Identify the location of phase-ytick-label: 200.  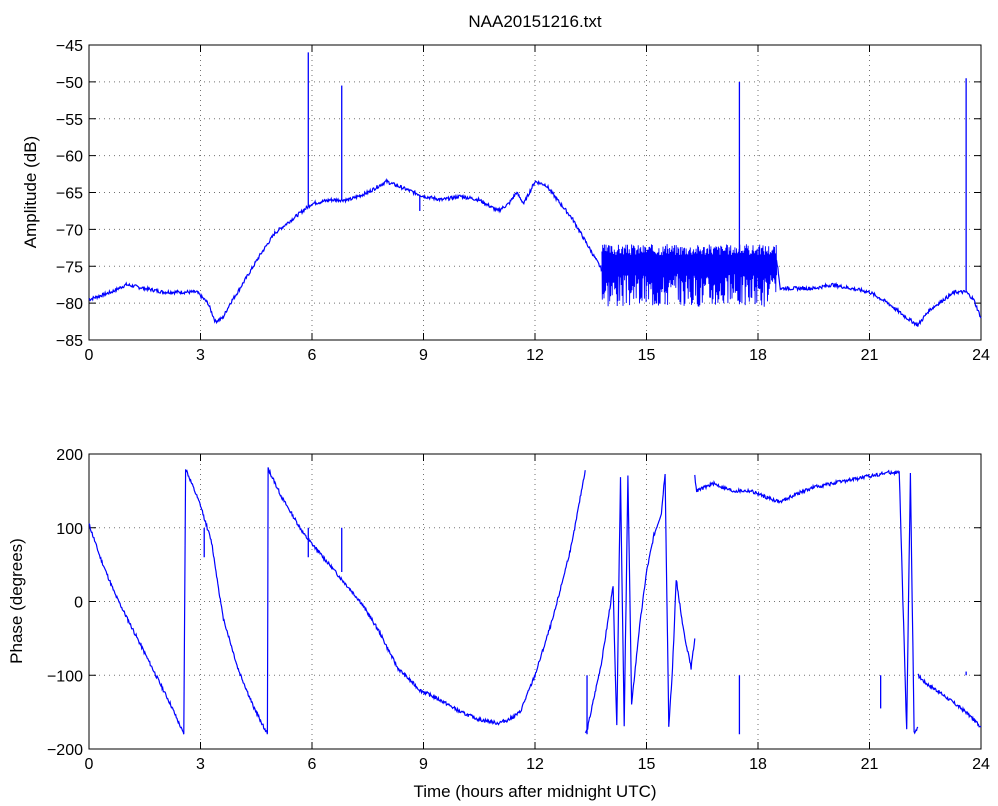
(69, 455).